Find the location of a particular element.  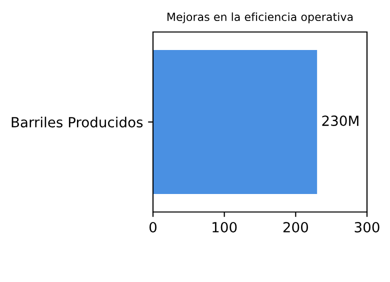

chart-title: Mejoras en la eficiencia operativa is located at coordinates (260, 18).